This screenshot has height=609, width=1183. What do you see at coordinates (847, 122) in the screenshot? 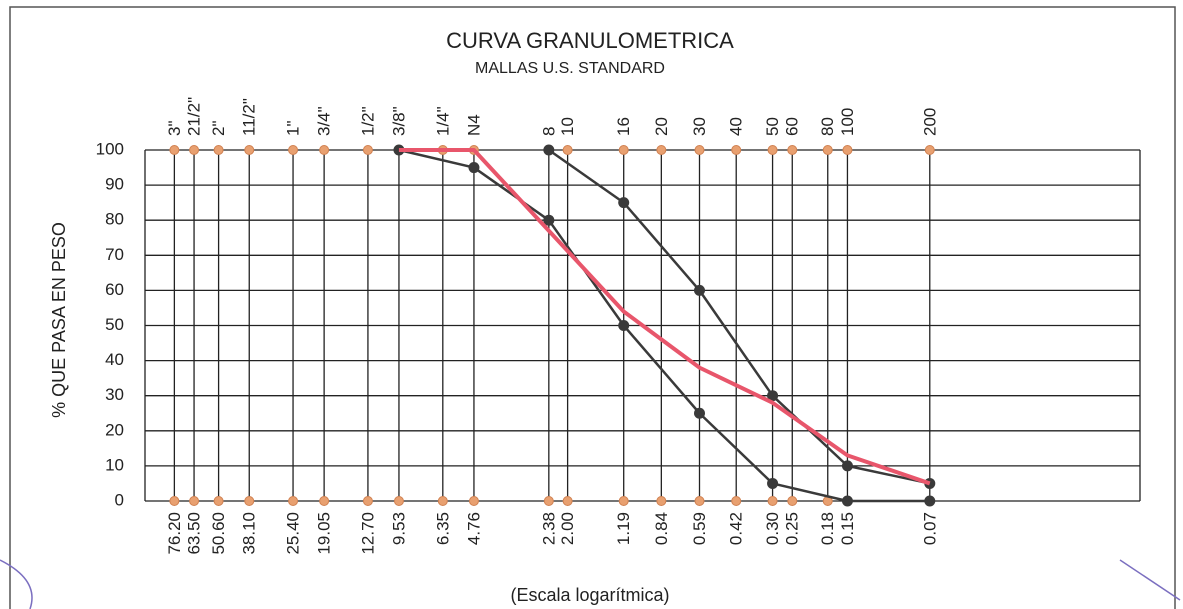
I see `sieve-label: 100` at bounding box center [847, 122].